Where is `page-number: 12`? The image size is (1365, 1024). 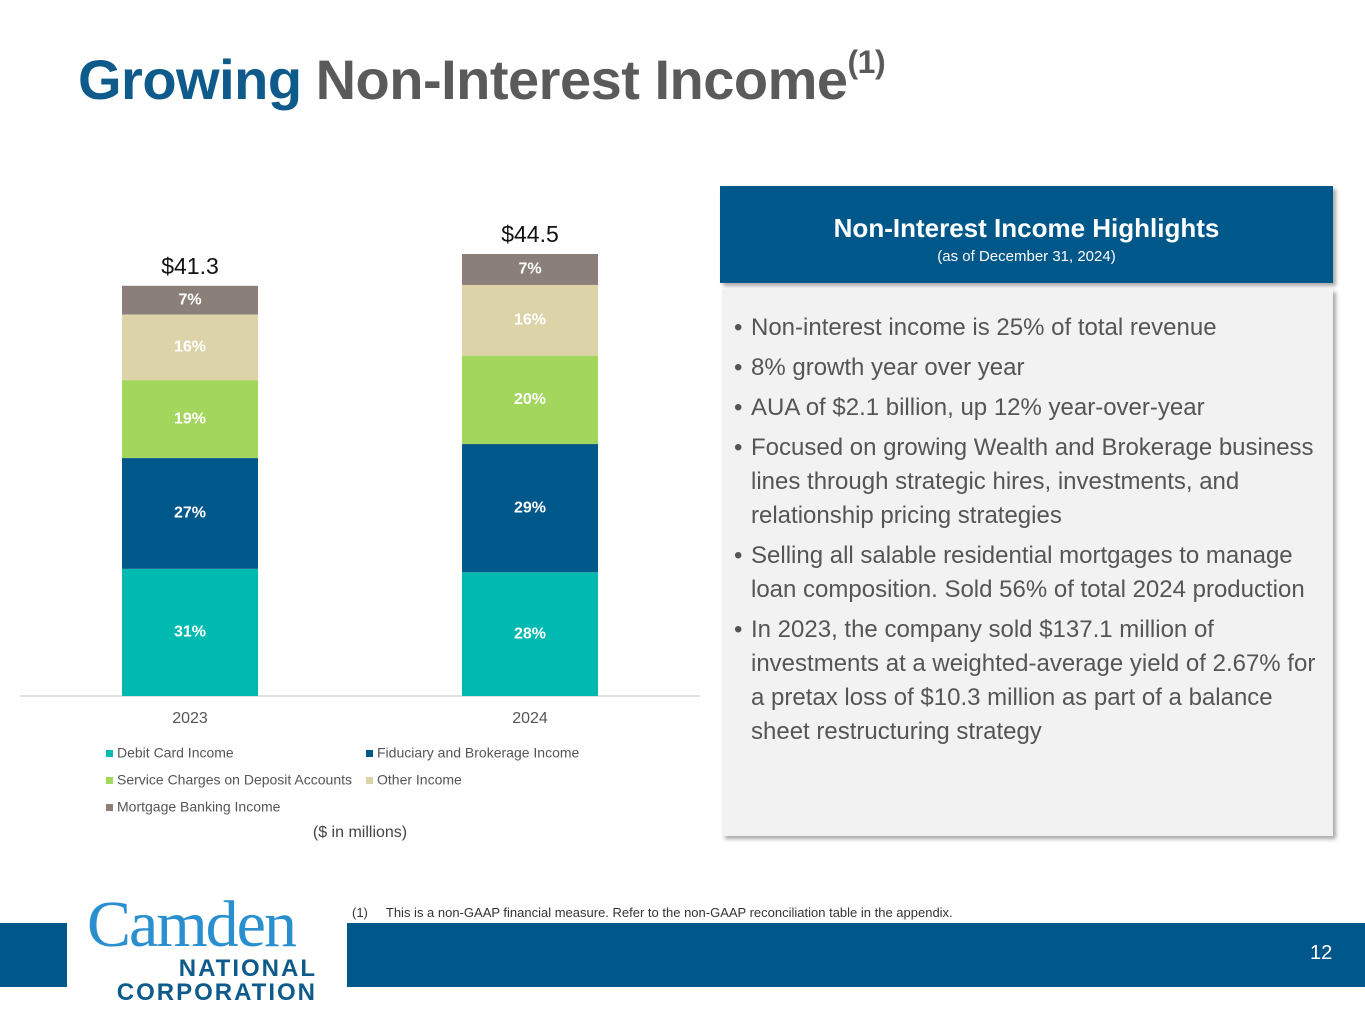 page-number: 12 is located at coordinates (1321, 953).